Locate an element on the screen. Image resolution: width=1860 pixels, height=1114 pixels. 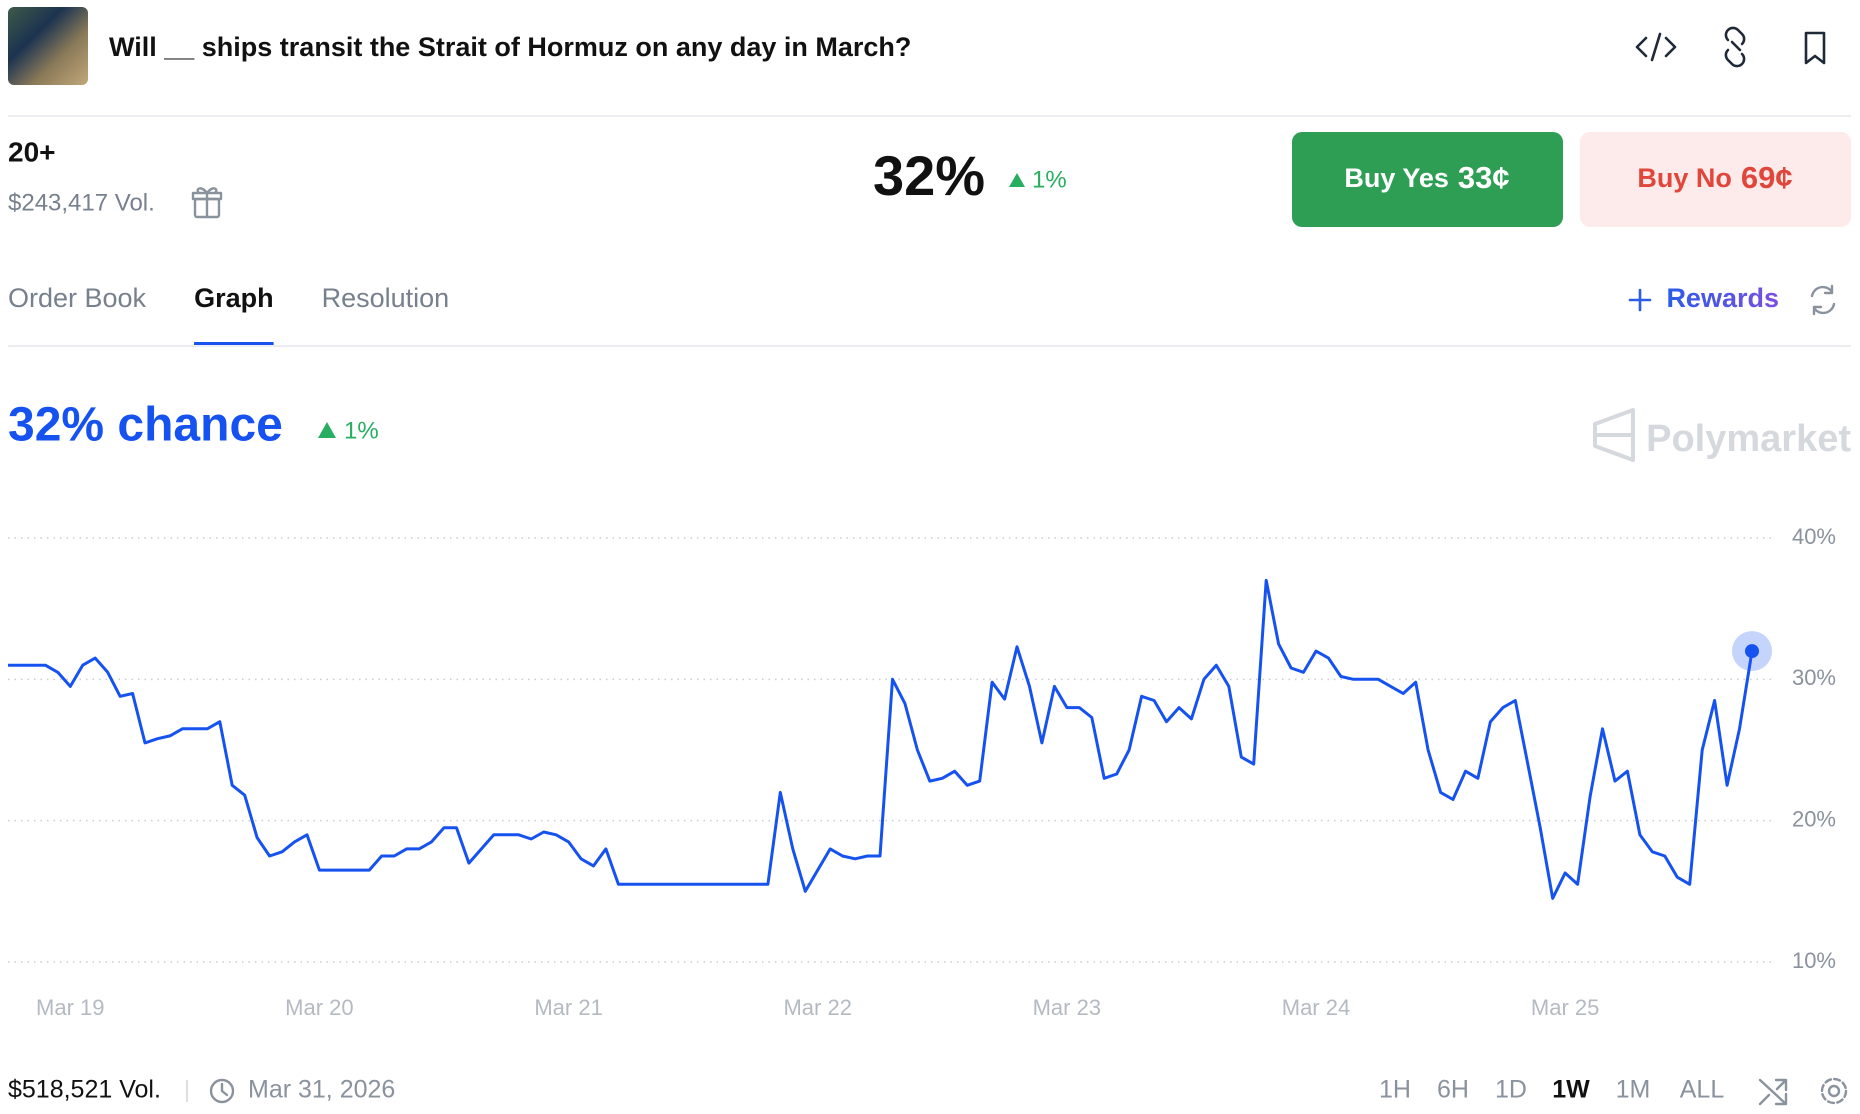
buy-no-label: Buy No is located at coordinates (1684, 178).